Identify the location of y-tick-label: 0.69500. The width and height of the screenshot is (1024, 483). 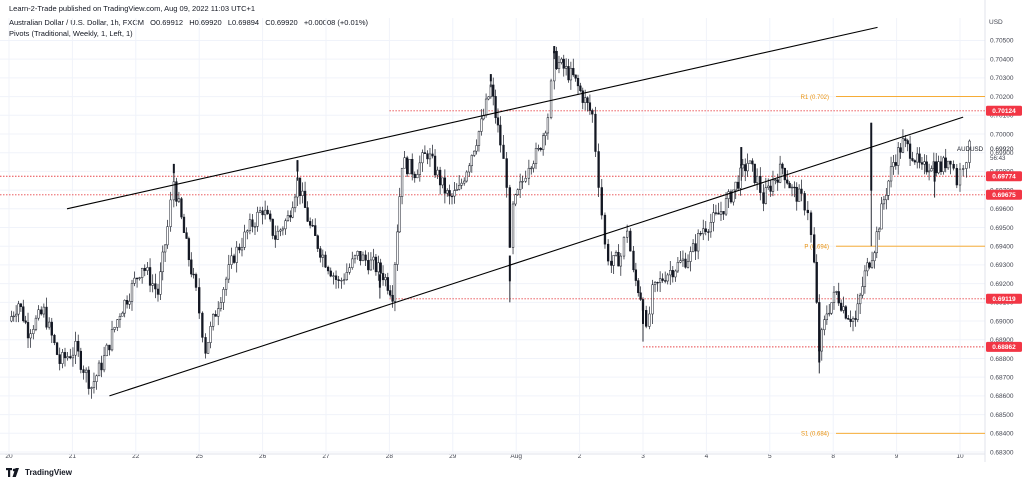
(1002, 228).